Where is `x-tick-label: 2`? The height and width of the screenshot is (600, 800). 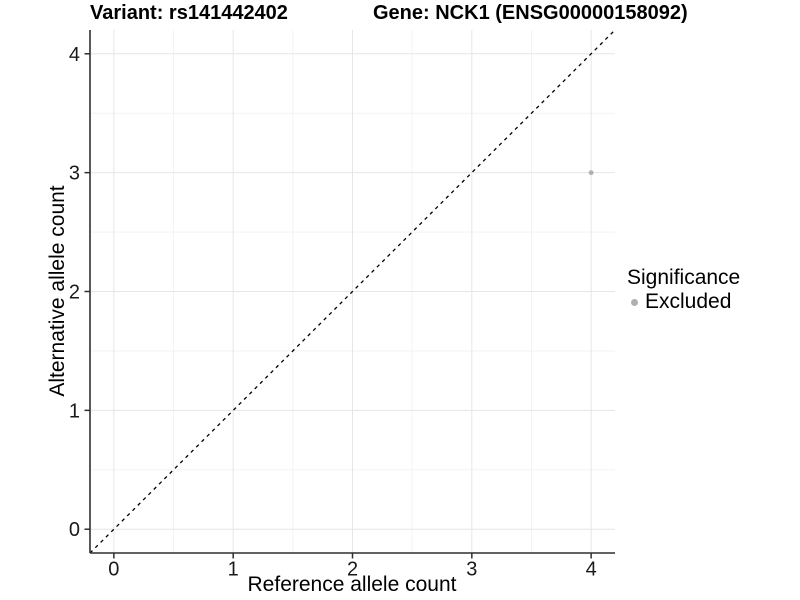 x-tick-label: 2 is located at coordinates (352, 570).